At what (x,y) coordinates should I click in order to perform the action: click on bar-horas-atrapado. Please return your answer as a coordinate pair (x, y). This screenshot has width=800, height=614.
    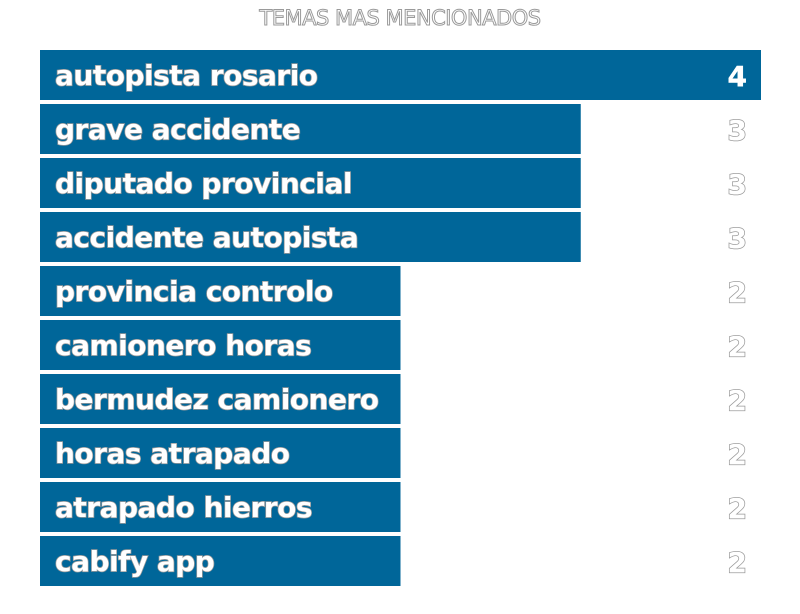
    Looking at the image, I should click on (220, 453).